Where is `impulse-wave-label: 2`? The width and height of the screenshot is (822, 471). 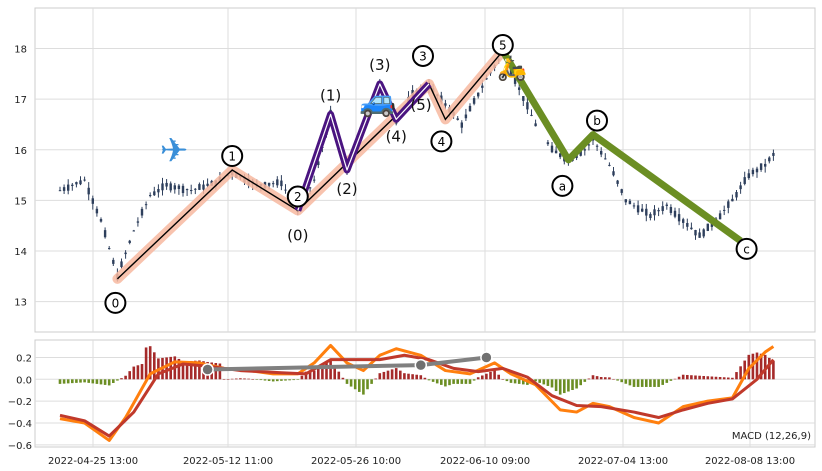 impulse-wave-label: 2 is located at coordinates (297, 196).